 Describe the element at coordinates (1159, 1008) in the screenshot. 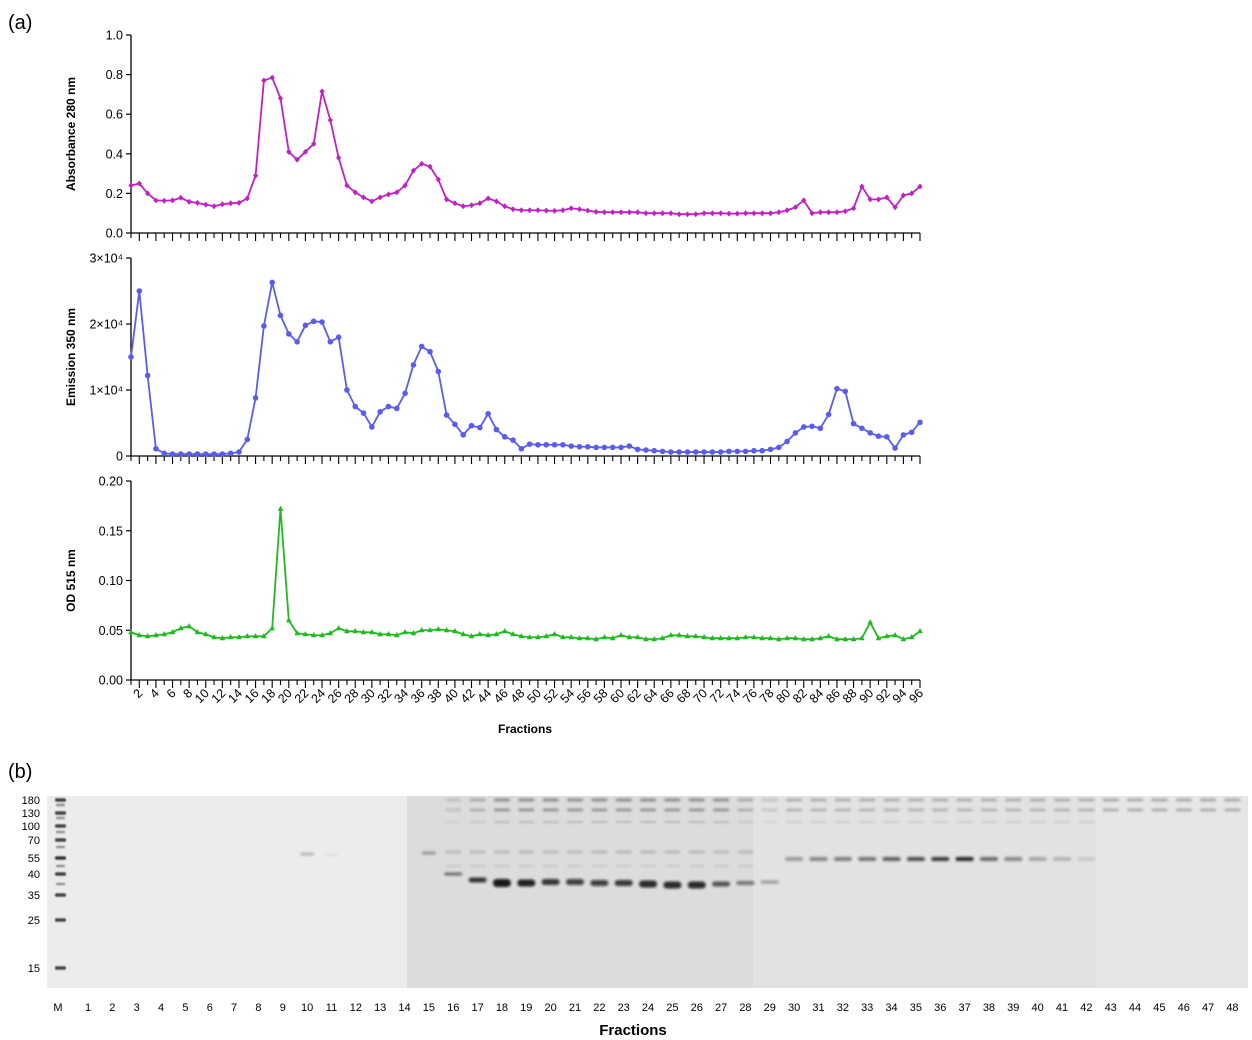

I see `lane-label: 45` at that location.